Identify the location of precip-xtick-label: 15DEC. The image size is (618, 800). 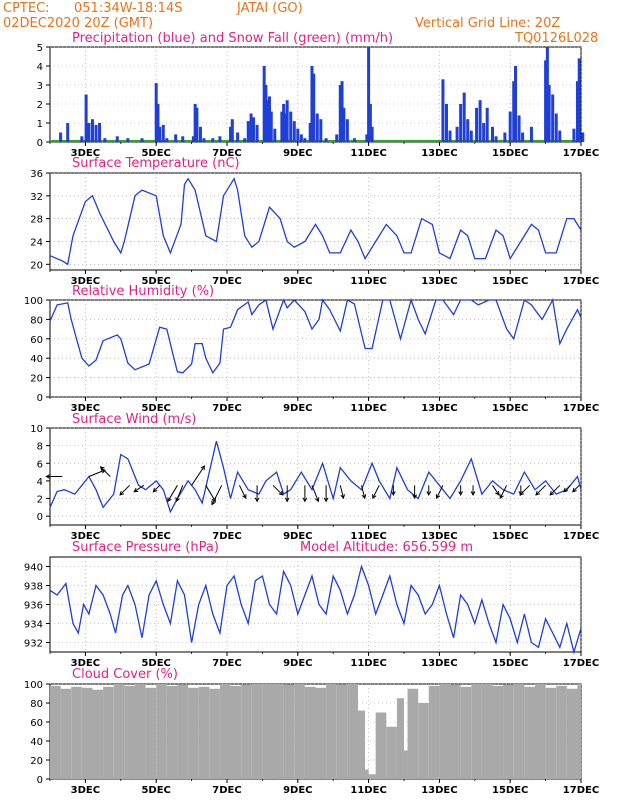
(510, 153).